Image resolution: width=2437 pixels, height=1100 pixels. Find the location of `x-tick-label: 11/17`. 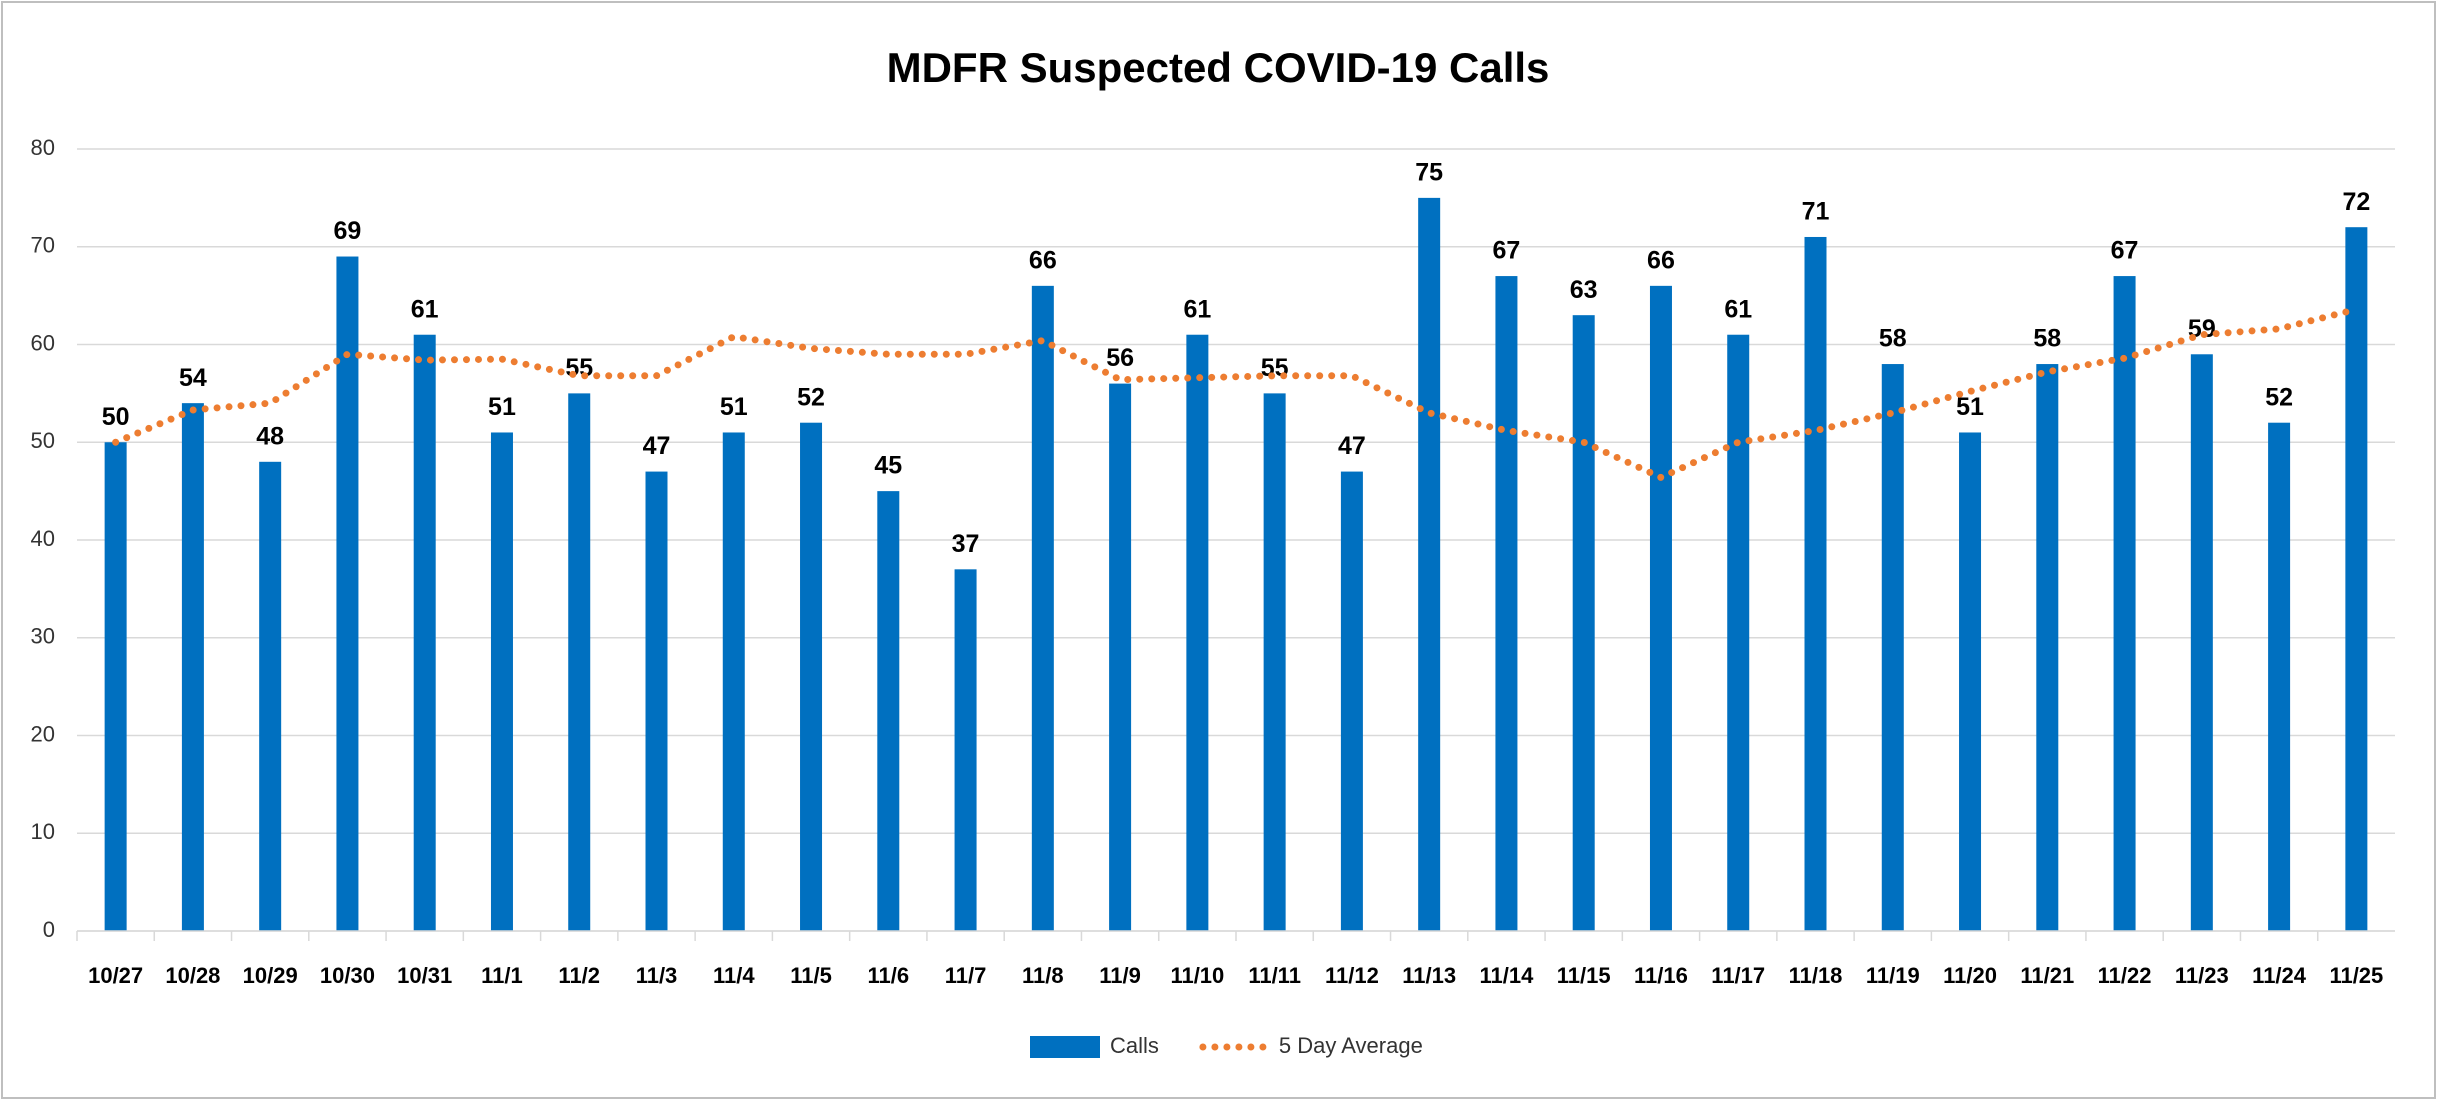

x-tick-label: 11/17 is located at coordinates (1738, 975).